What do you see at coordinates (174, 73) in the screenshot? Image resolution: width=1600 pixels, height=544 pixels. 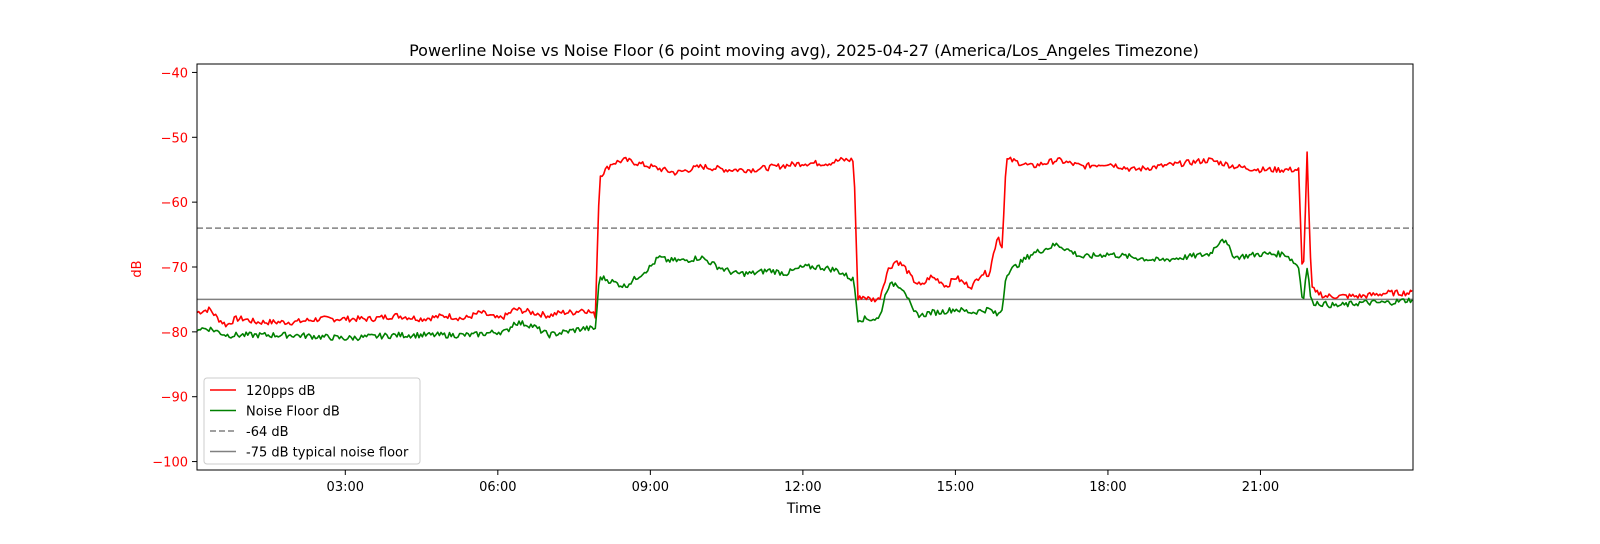 I see `y-tick-label: −40` at bounding box center [174, 73].